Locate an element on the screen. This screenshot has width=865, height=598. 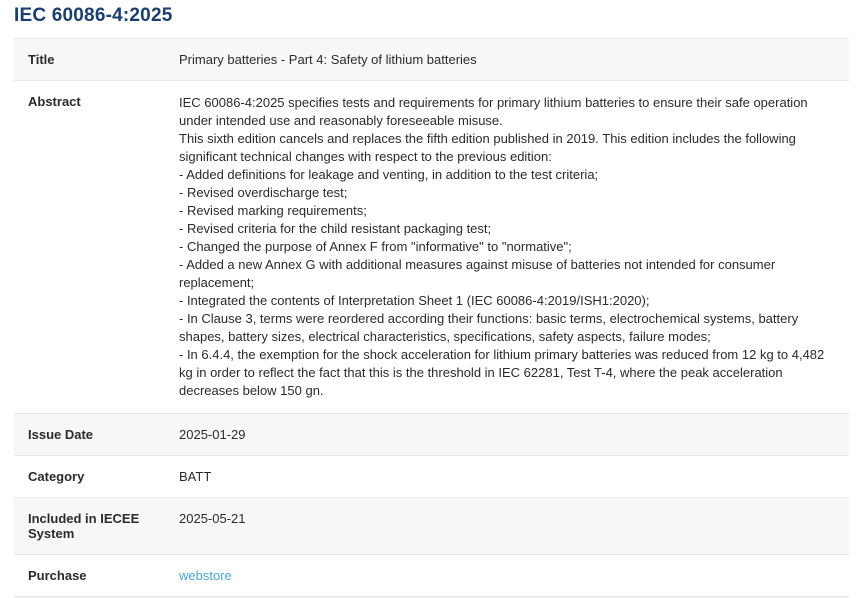
table-row-issue-date: Issue Date 2025-01-29 is located at coordinates (431, 435).